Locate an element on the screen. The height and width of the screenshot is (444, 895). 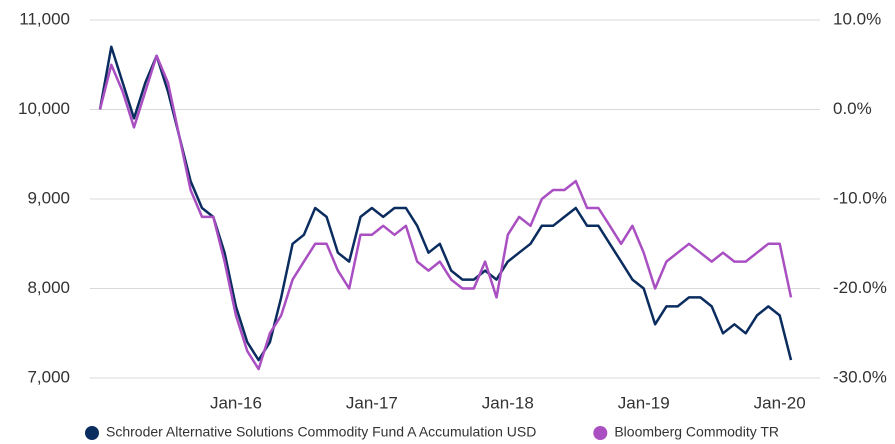
y2-tick-label: -20.0% is located at coordinates (860, 287).